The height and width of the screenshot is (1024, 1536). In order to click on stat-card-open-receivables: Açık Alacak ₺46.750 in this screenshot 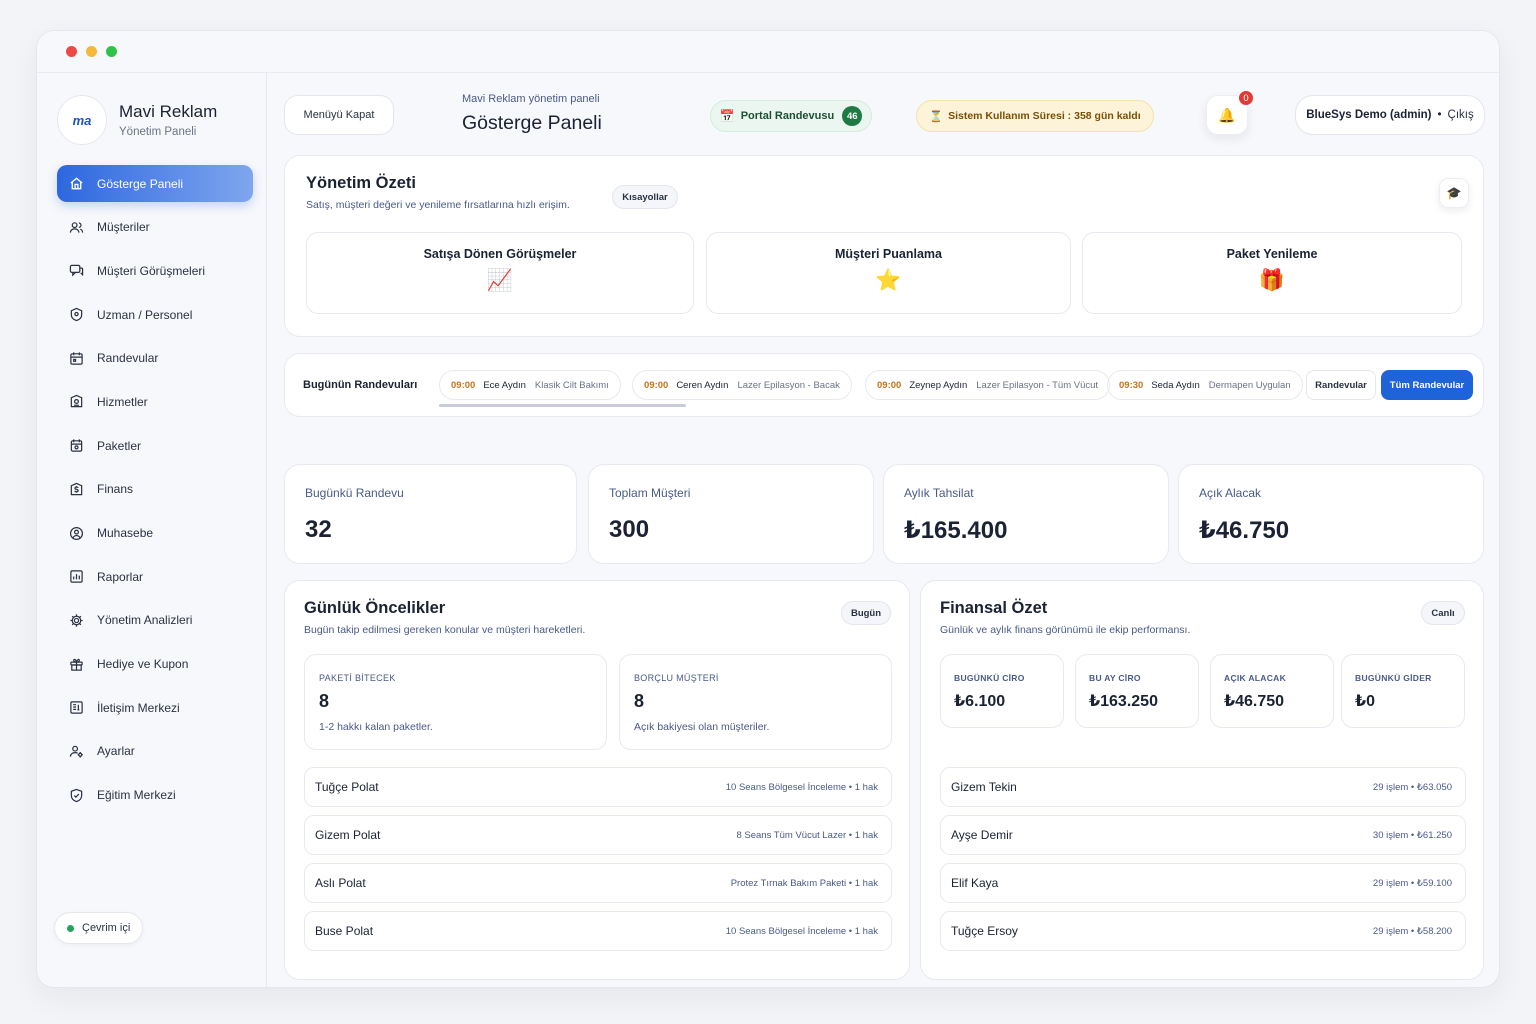, I will do `click(1331, 514)`.